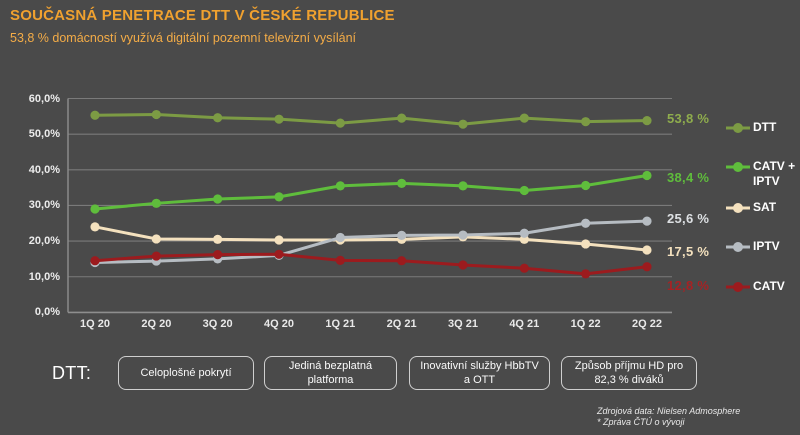  I want to click on legend-item: CATV + IPTV, so click(763, 174).